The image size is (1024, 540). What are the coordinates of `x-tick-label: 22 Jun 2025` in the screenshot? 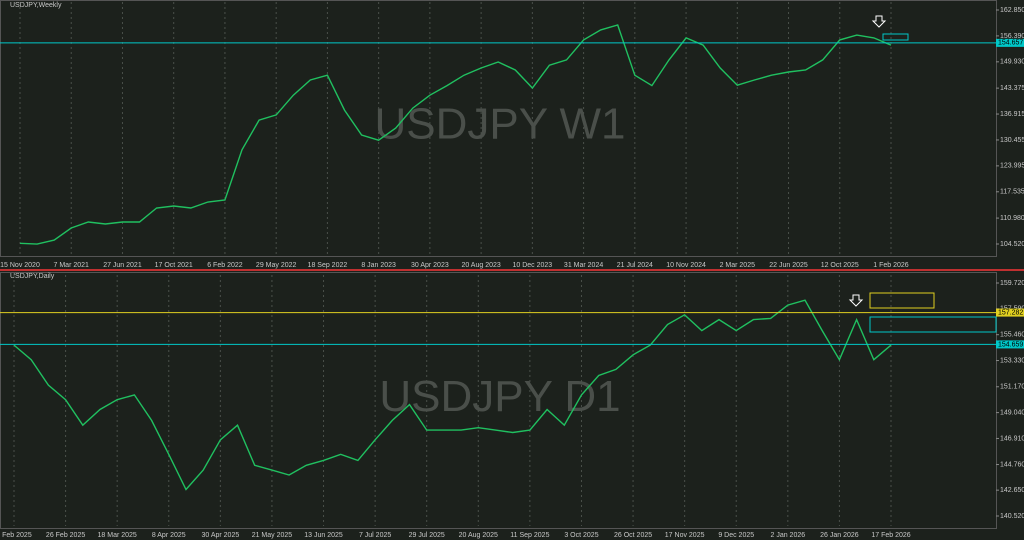 It's located at (788, 265).